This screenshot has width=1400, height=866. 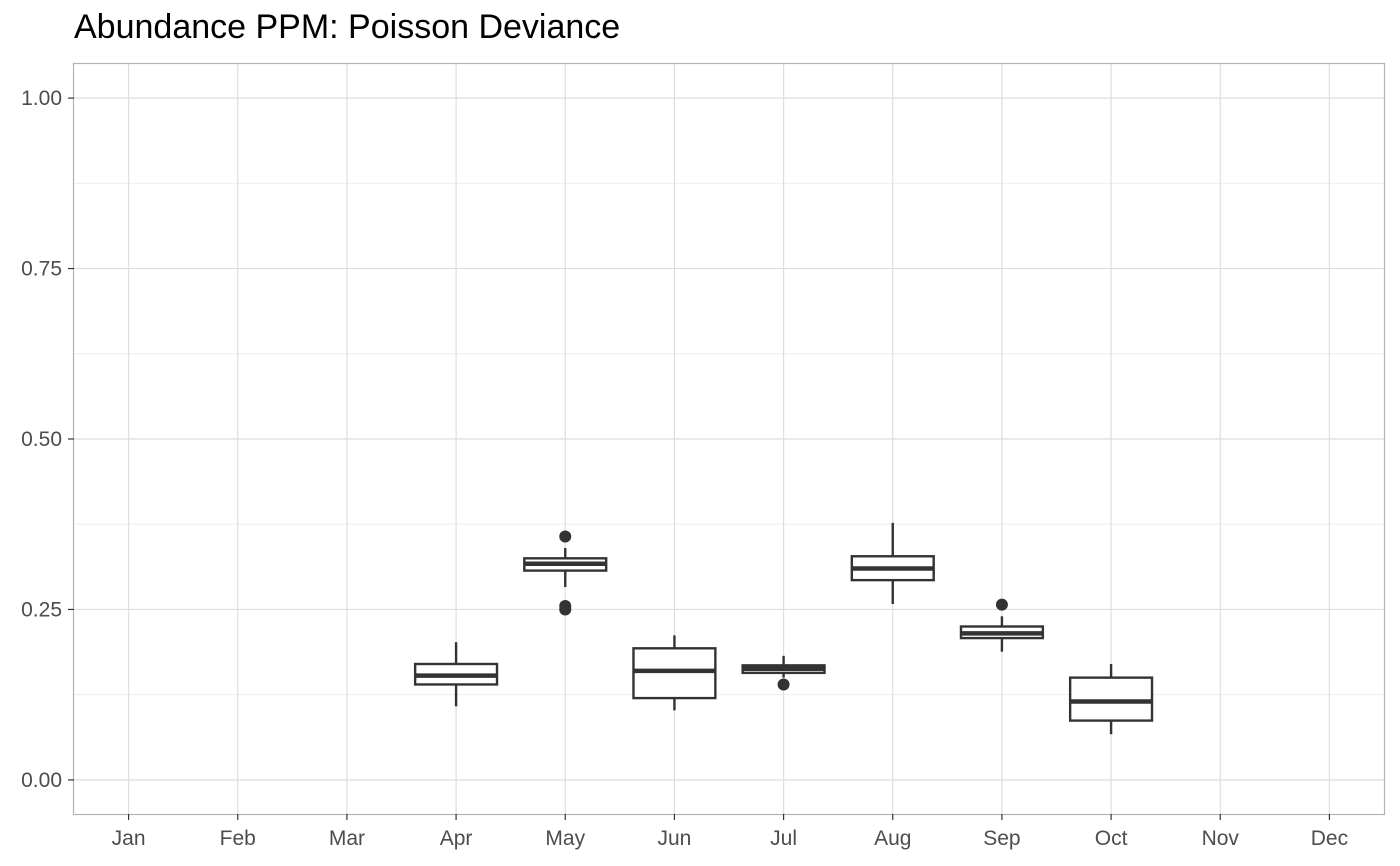 I want to click on x-tick-label: Jan, so click(x=129, y=838).